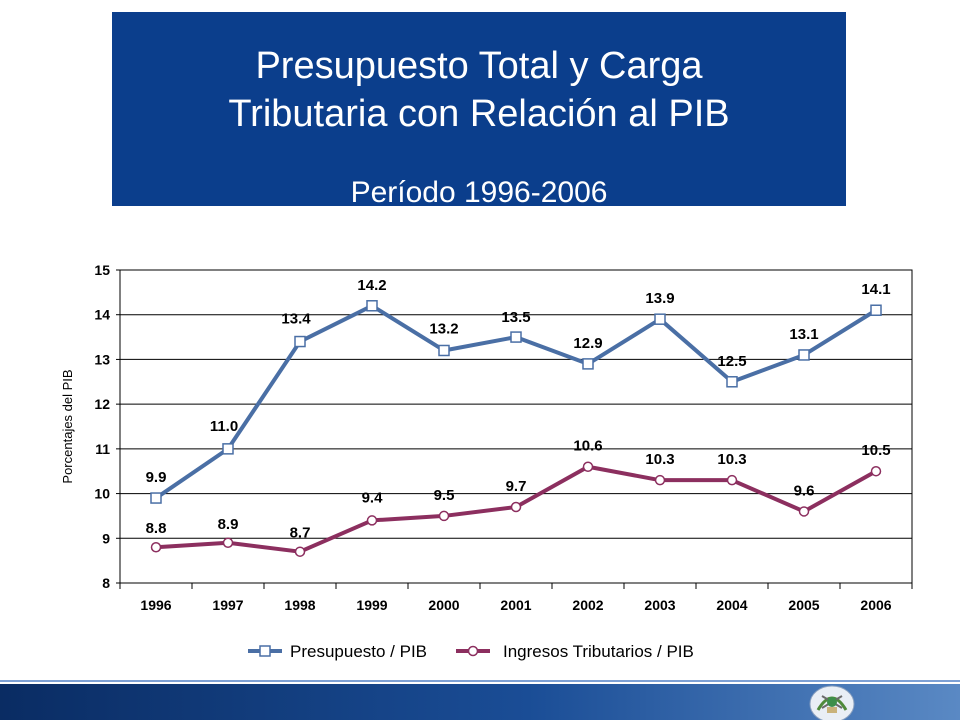 The image size is (960, 720). Describe the element at coordinates (587, 343) in the screenshot. I see `data-label: 12.9` at that location.